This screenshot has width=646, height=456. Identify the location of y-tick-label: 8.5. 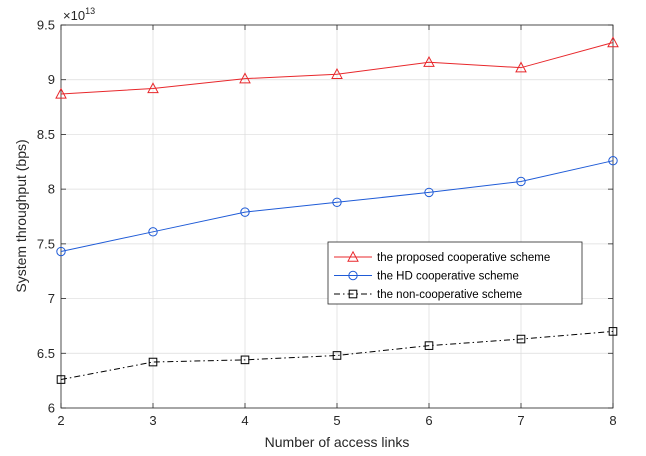
(46, 134).